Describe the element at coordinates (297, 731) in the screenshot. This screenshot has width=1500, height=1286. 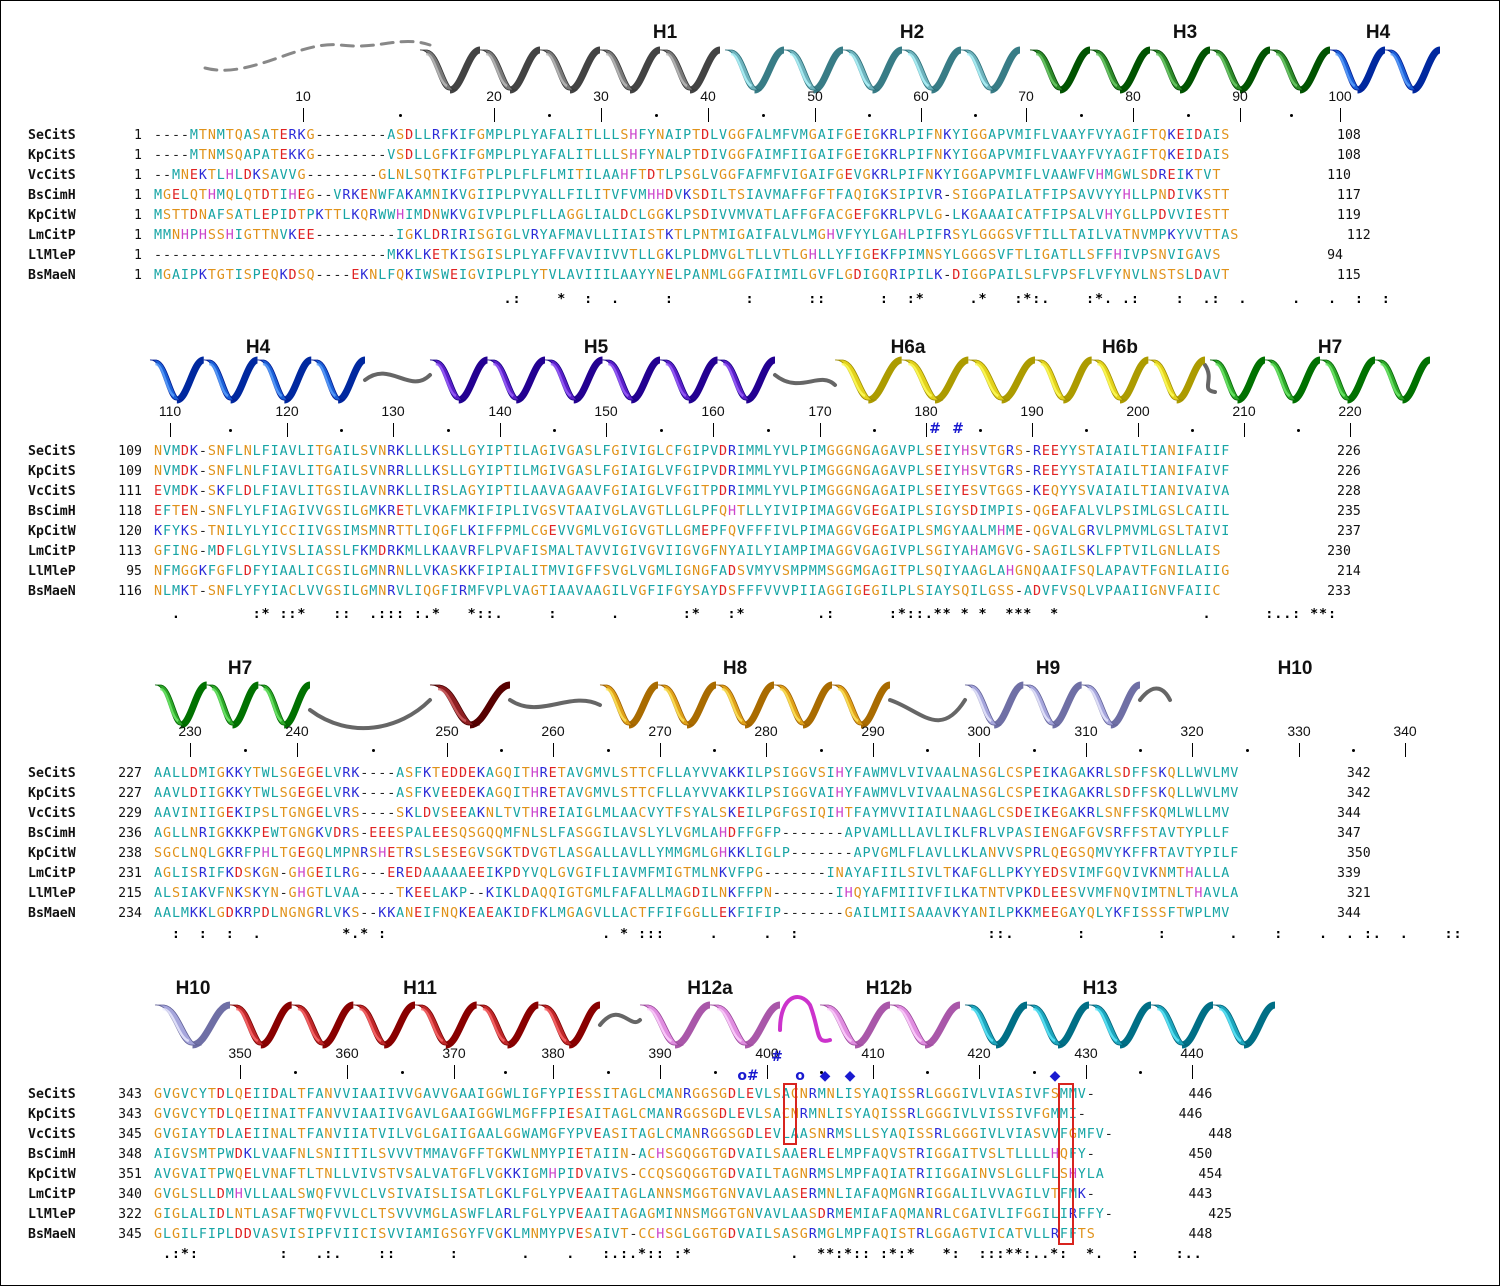
I see `residue-number: 240` at that location.